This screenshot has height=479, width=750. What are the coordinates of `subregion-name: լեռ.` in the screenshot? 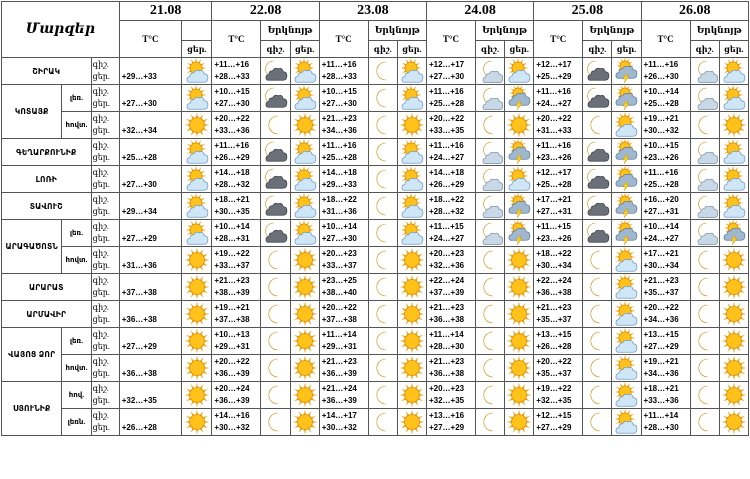 It's located at (76, 98).